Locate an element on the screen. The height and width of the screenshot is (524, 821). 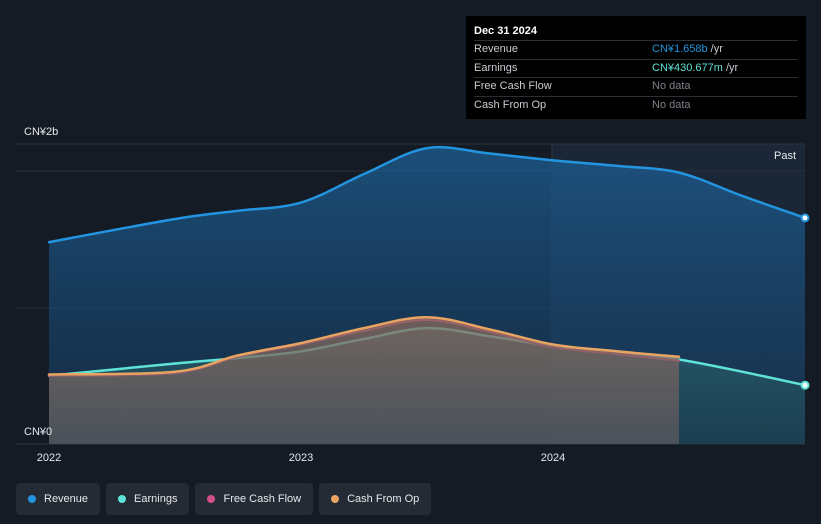
legend-item-free-cash-flow: Free Cash Flow is located at coordinates (254, 499).